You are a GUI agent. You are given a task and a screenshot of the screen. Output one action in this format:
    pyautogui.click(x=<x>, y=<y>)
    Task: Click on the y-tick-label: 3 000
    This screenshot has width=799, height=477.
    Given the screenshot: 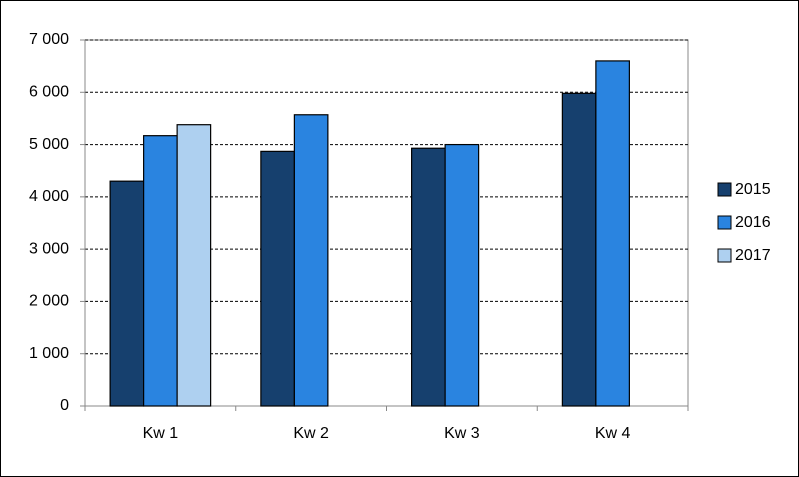 What is the action you would take?
    pyautogui.click(x=49, y=248)
    